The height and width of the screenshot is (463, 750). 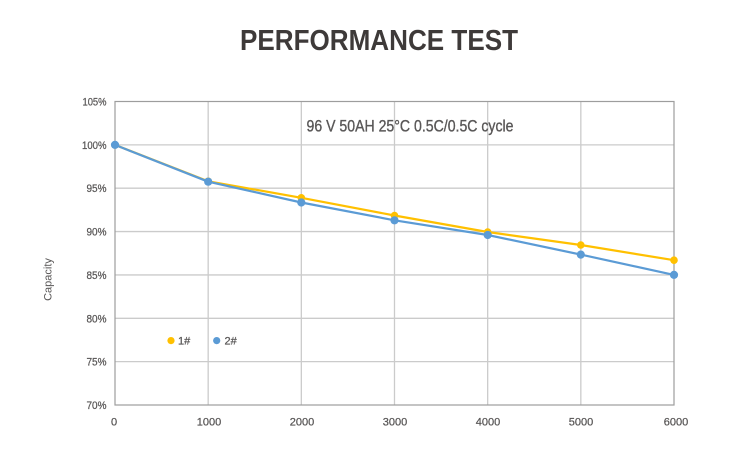 What do you see at coordinates (97, 406) in the screenshot?
I see `svg-text: 70%` at bounding box center [97, 406].